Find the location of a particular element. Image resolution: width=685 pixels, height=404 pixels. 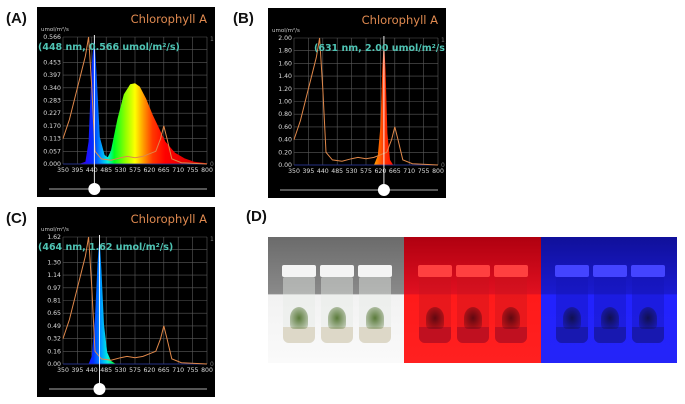

y-tick-label: 0.65 is located at coordinates (54, 313).